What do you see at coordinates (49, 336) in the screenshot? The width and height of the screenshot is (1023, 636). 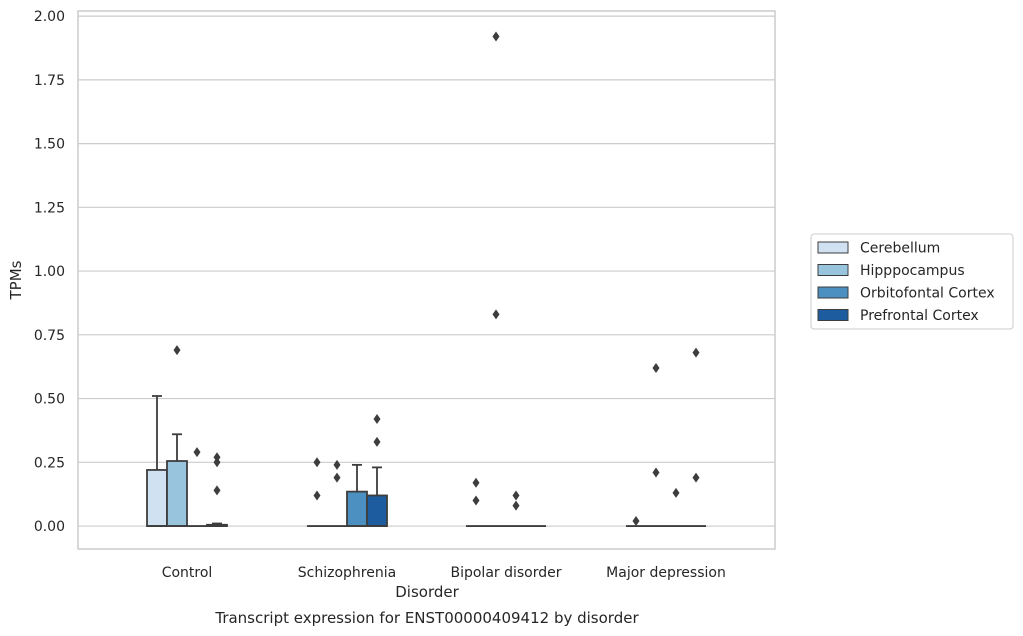 I see `y-tick-label: 0.75` at bounding box center [49, 336].